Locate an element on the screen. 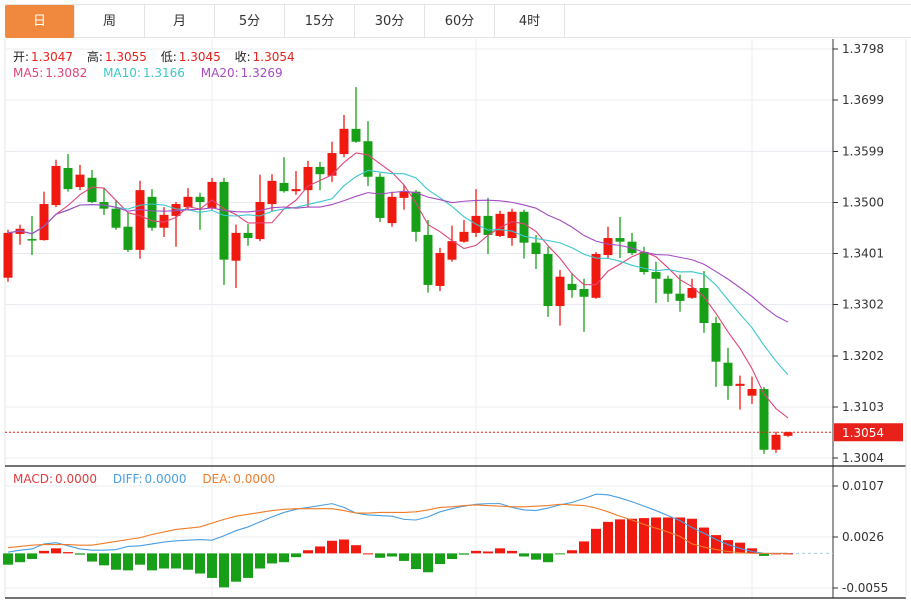  dea-value: 0.0000 is located at coordinates (254, 479).